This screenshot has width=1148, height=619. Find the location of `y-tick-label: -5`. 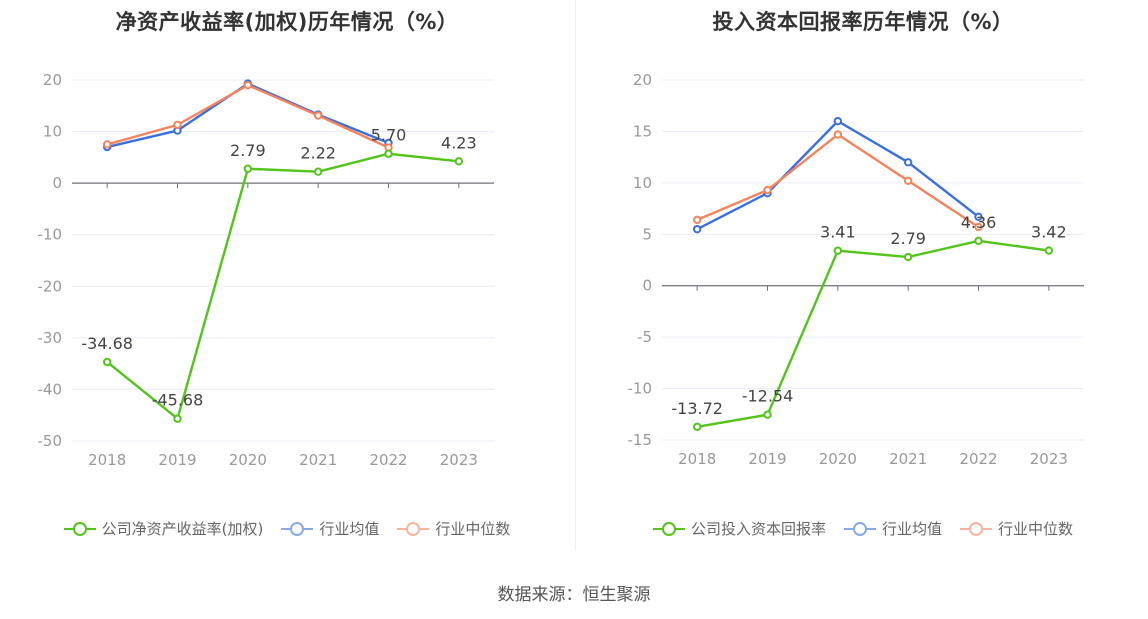

y-tick-label: -5 is located at coordinates (644, 337).